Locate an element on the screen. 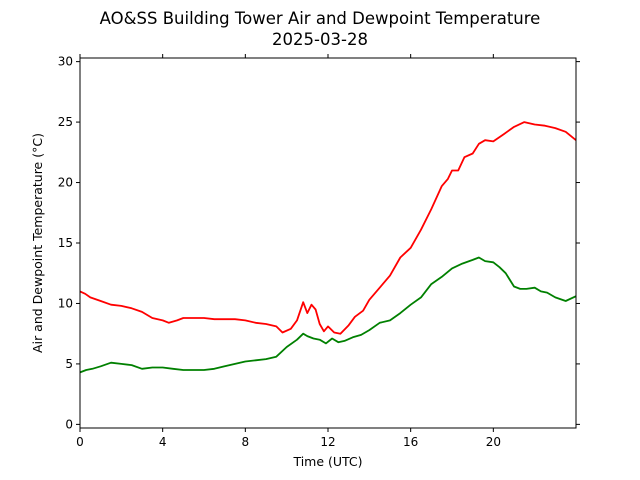 This screenshot has width=640, height=480. x-tick-label: 8 is located at coordinates (246, 442).